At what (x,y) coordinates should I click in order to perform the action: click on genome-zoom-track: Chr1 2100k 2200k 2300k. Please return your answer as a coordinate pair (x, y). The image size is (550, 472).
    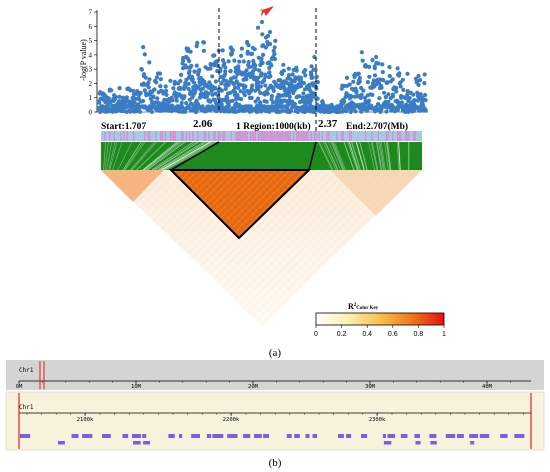
    Looking at the image, I should click on (275, 421).